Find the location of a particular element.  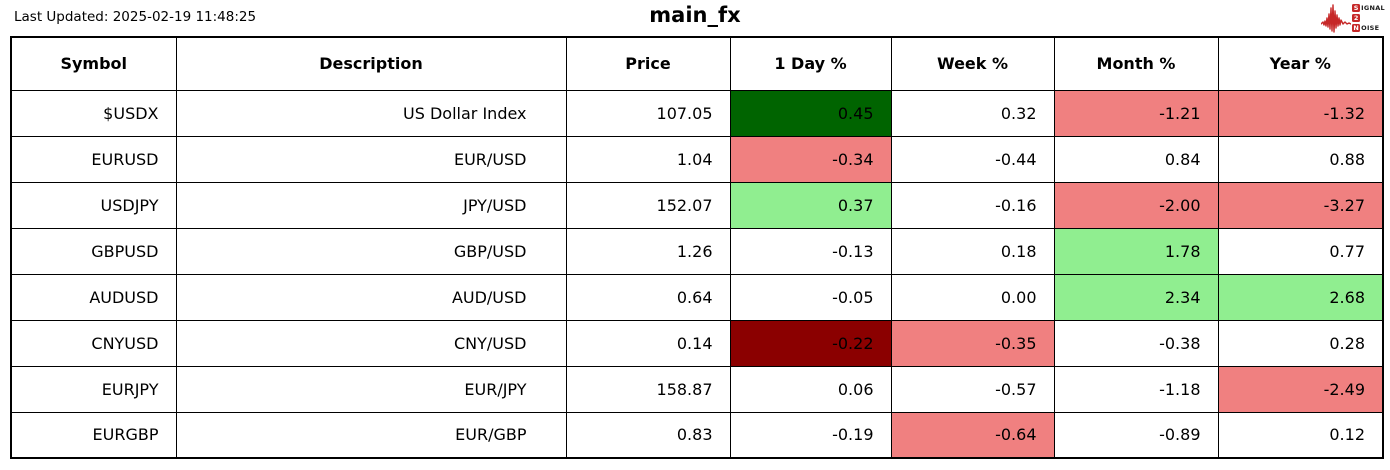

logo-line-signal: S IGNAL is located at coordinates (1368, 8).